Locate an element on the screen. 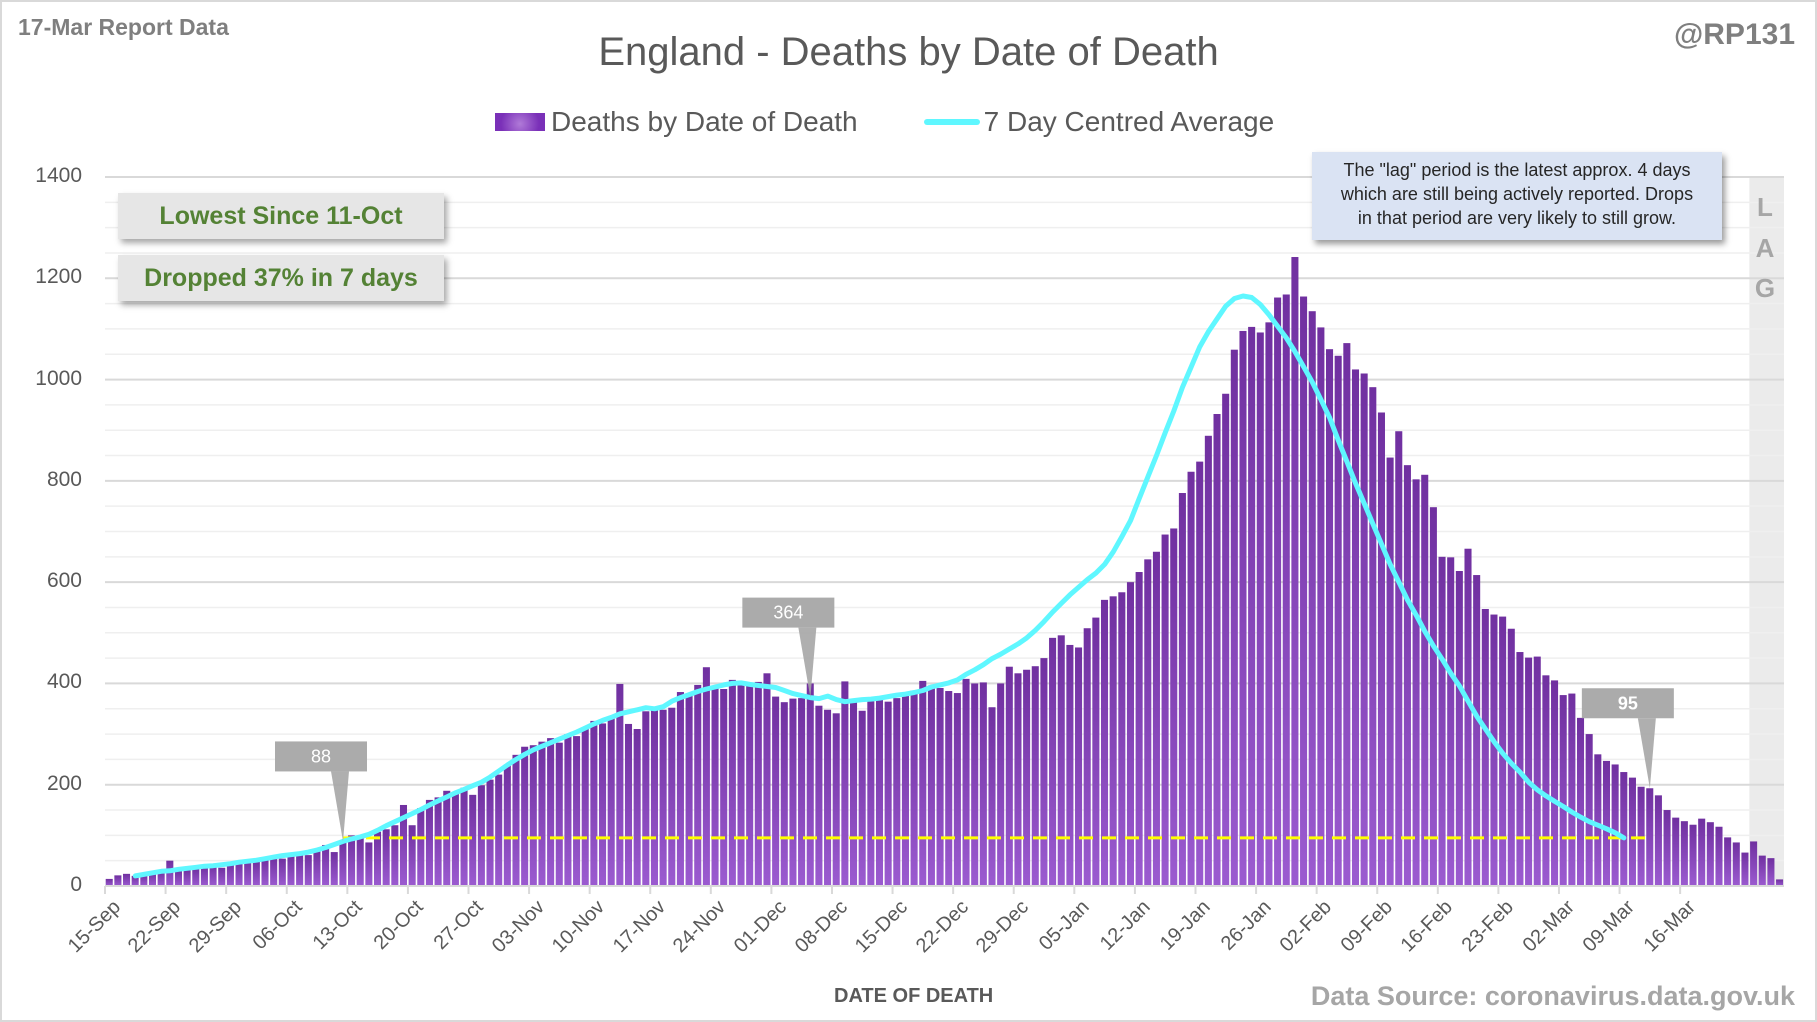 The width and height of the screenshot is (1817, 1022). y-tick-label: 0 is located at coordinates (76, 884).